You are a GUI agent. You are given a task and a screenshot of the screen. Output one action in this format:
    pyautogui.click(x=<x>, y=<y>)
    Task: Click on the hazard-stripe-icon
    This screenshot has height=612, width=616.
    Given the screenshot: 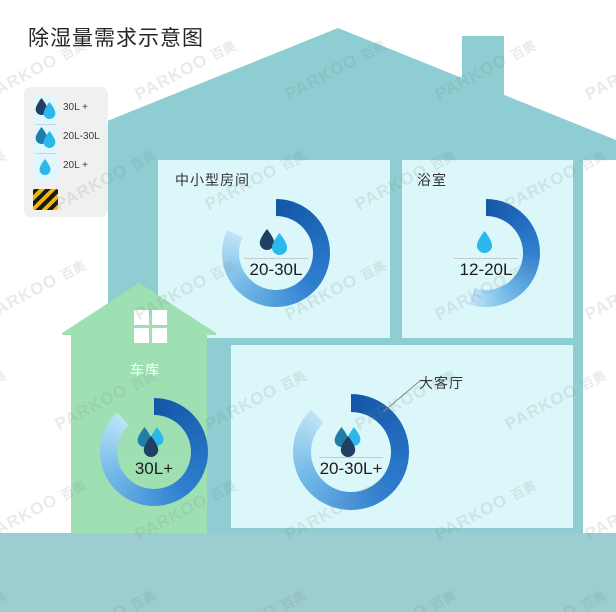 What is the action you would take?
    pyautogui.click(x=45, y=199)
    